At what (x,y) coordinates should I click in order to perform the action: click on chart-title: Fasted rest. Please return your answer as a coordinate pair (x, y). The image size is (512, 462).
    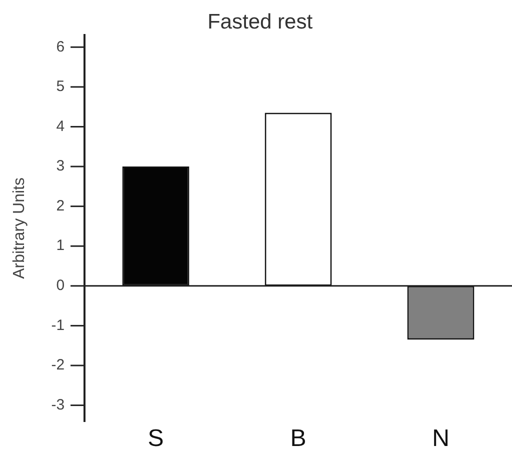
    Looking at the image, I should click on (260, 22).